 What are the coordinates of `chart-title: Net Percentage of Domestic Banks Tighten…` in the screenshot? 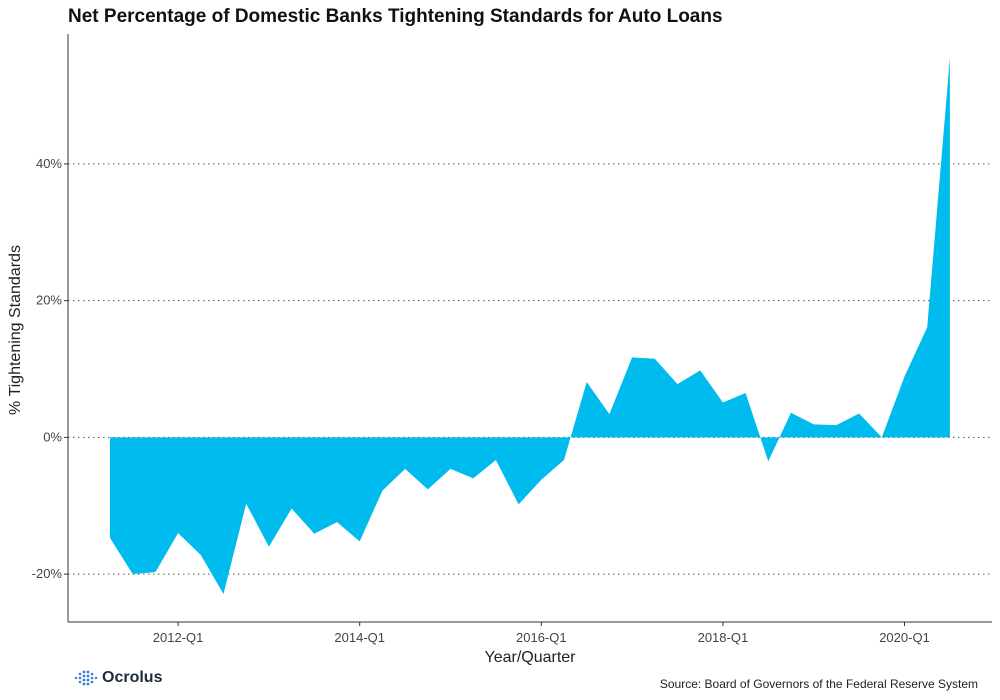 It's located at (395, 16).